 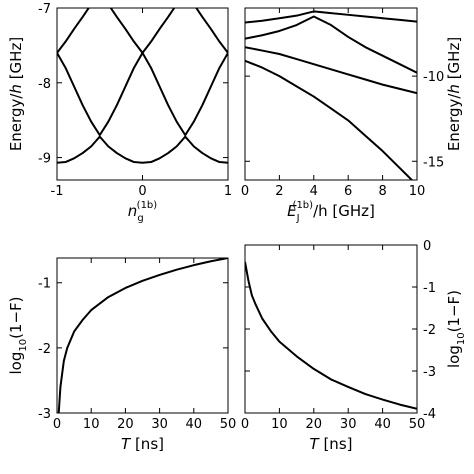 I want to click on y-tick-label: -8, so click(x=44, y=84).